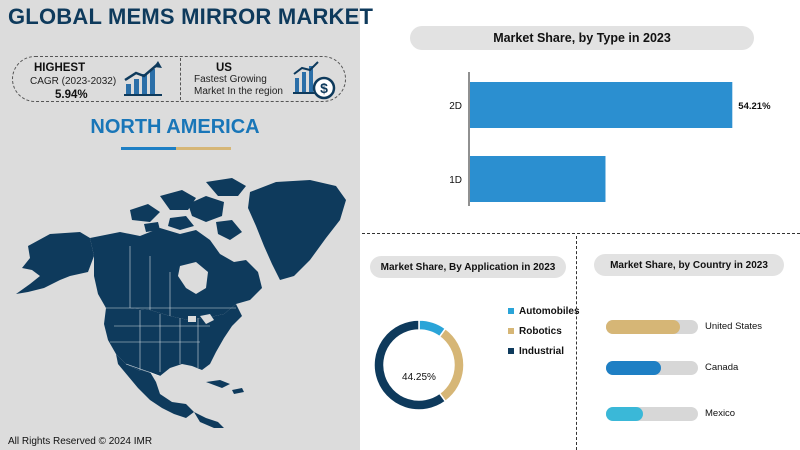 The width and height of the screenshot is (800, 450). I want to click on legend-item-industrial: Industrial, so click(544, 351).